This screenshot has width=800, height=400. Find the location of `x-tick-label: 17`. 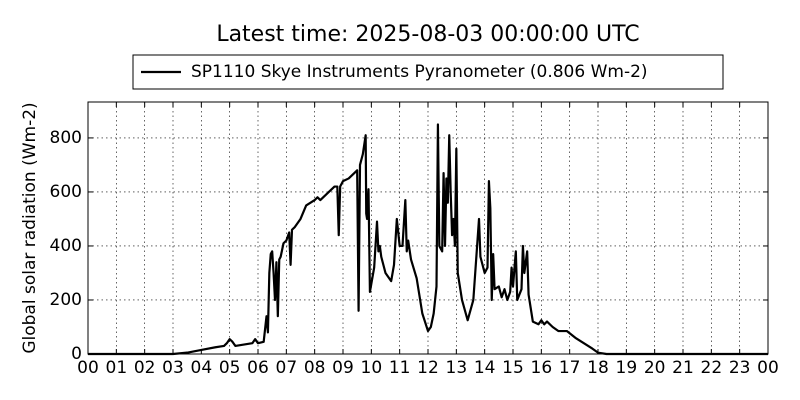

x-tick-label: 17 is located at coordinates (570, 368).